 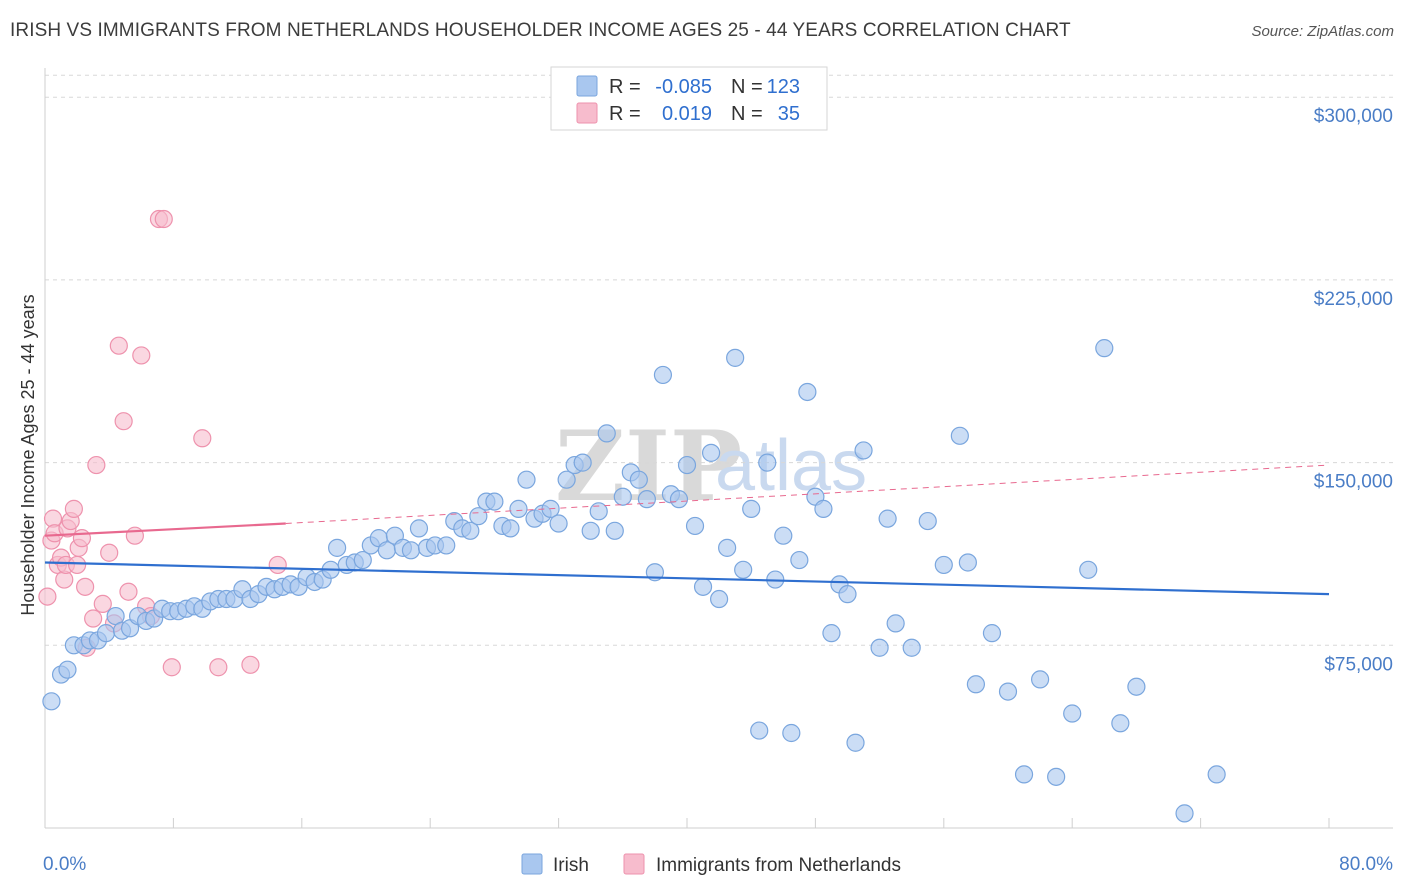 What do you see at coordinates (1353, 390) in the screenshot?
I see `y-tick-labels: $75,000 $150,000 $225,000 $300,000` at bounding box center [1353, 390].